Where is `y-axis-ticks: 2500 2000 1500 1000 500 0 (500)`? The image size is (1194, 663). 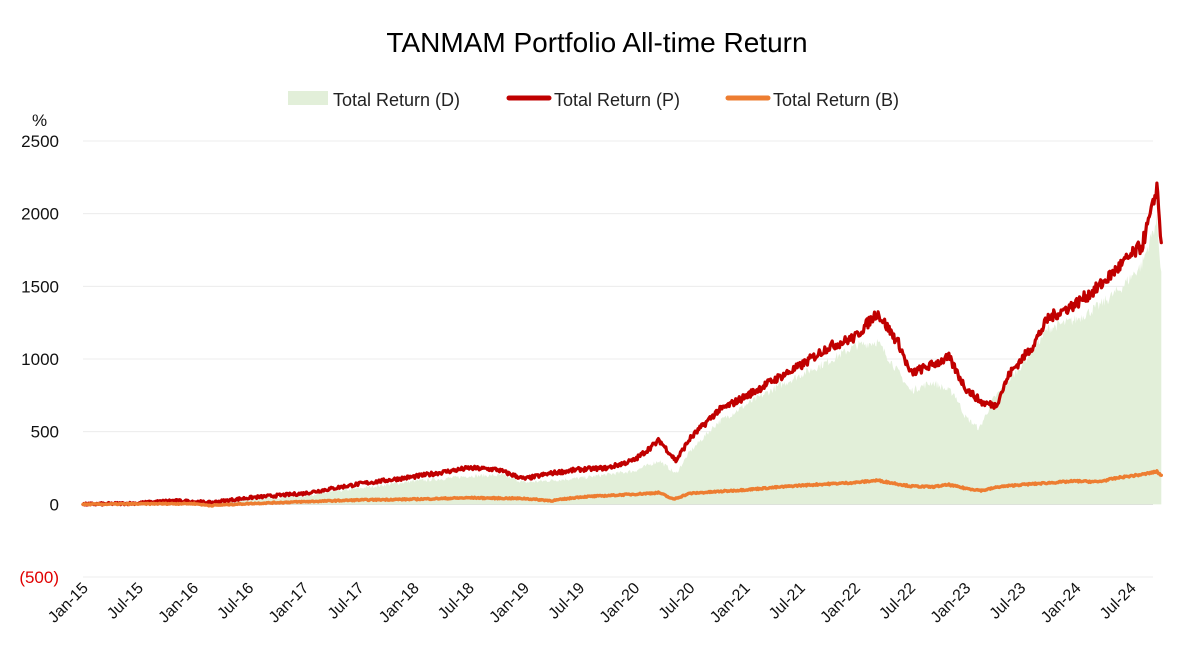 y-axis-ticks: 2500 2000 1500 1000 500 0 (500) is located at coordinates (39, 359).